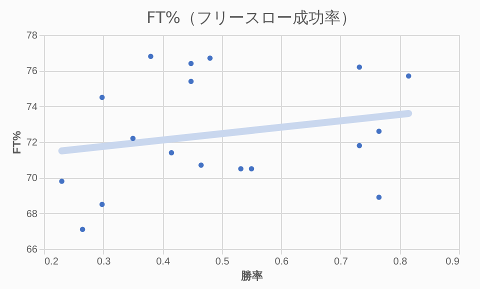 This screenshot has width=480, height=289. Describe the element at coordinates (32, 214) in the screenshot. I see `y-tick-label: 68` at that location.